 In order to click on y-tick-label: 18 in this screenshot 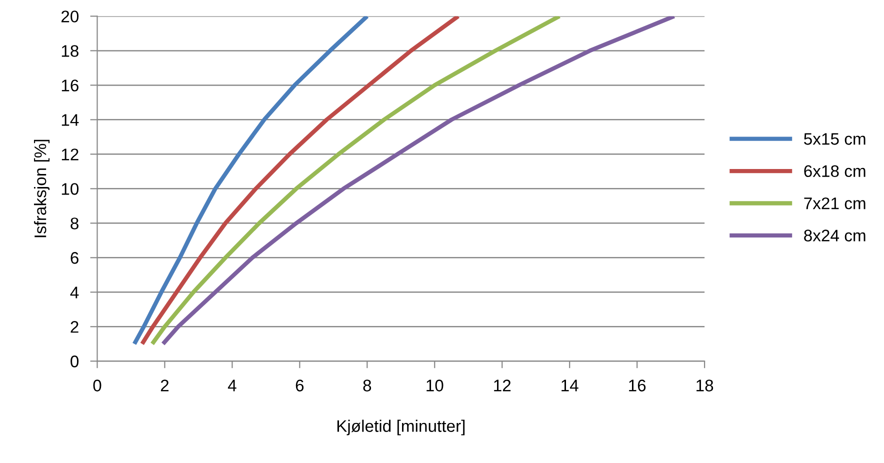, I will do `click(70, 51)`.